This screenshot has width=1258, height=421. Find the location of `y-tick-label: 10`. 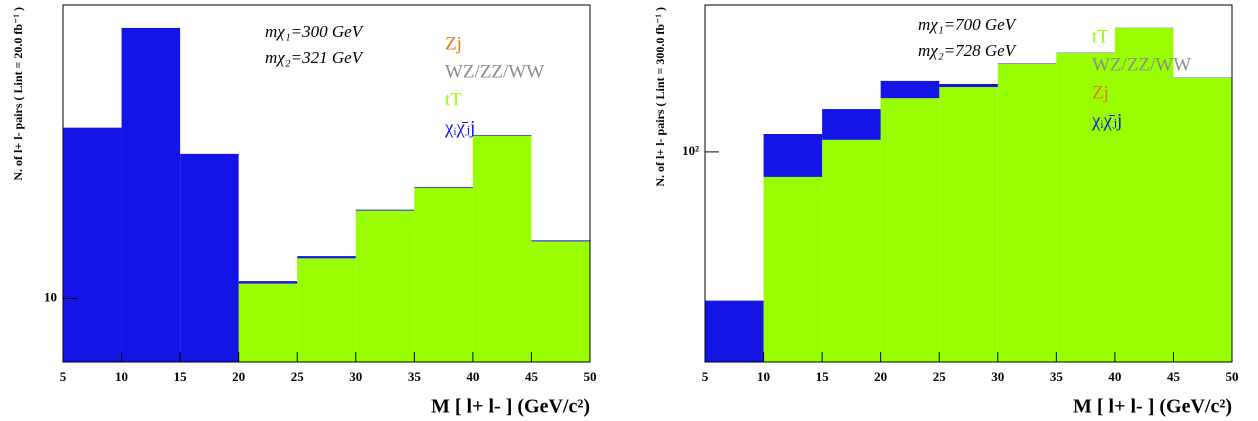

y-tick-label: 10 is located at coordinates (50, 296).